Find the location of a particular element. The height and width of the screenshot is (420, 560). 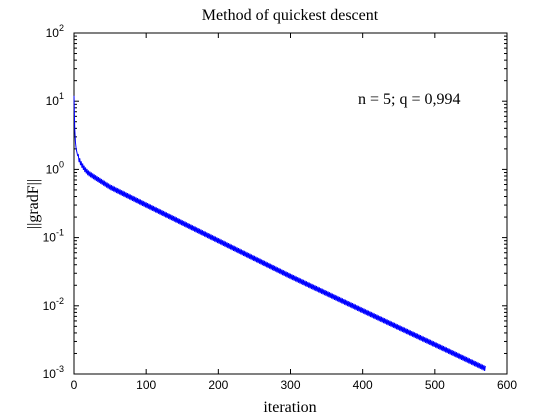

x-tick-label: 100 is located at coordinates (146, 385).